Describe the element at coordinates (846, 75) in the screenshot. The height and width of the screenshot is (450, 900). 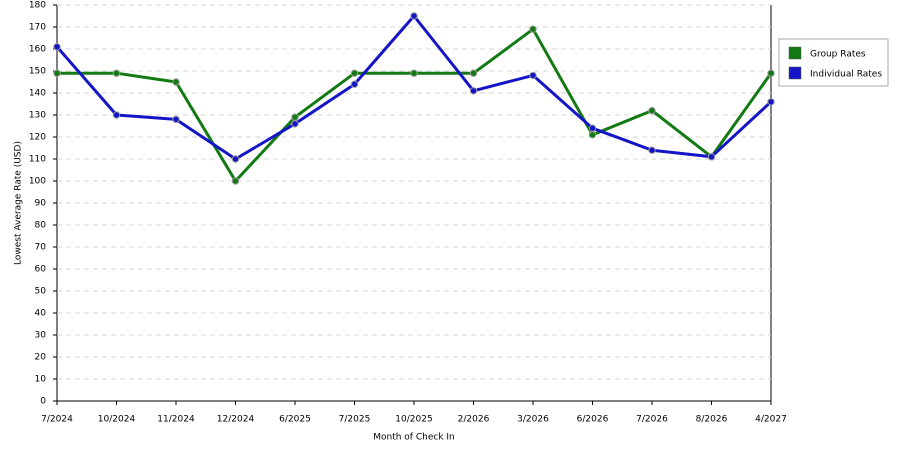
I see `legend-label: Individual Rates` at that location.